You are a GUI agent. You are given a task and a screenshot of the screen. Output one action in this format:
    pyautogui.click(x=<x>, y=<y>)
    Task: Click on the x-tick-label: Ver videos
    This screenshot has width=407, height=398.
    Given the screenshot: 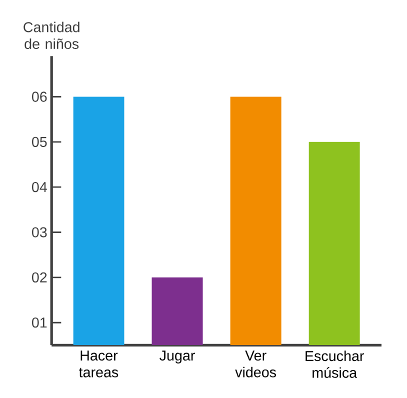 What is the action you would take?
    pyautogui.click(x=255, y=364)
    